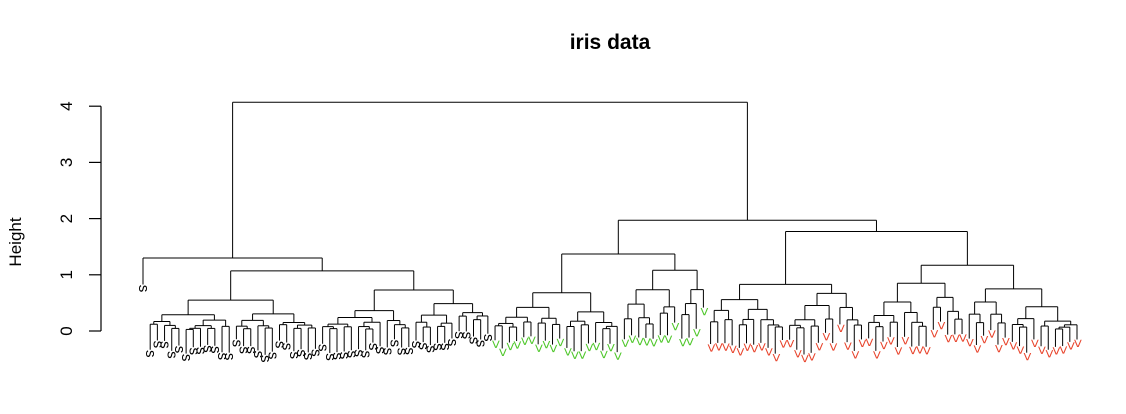 This screenshot has width=1126, height=414. I want to click on y-tick-label: 0, so click(66, 330).